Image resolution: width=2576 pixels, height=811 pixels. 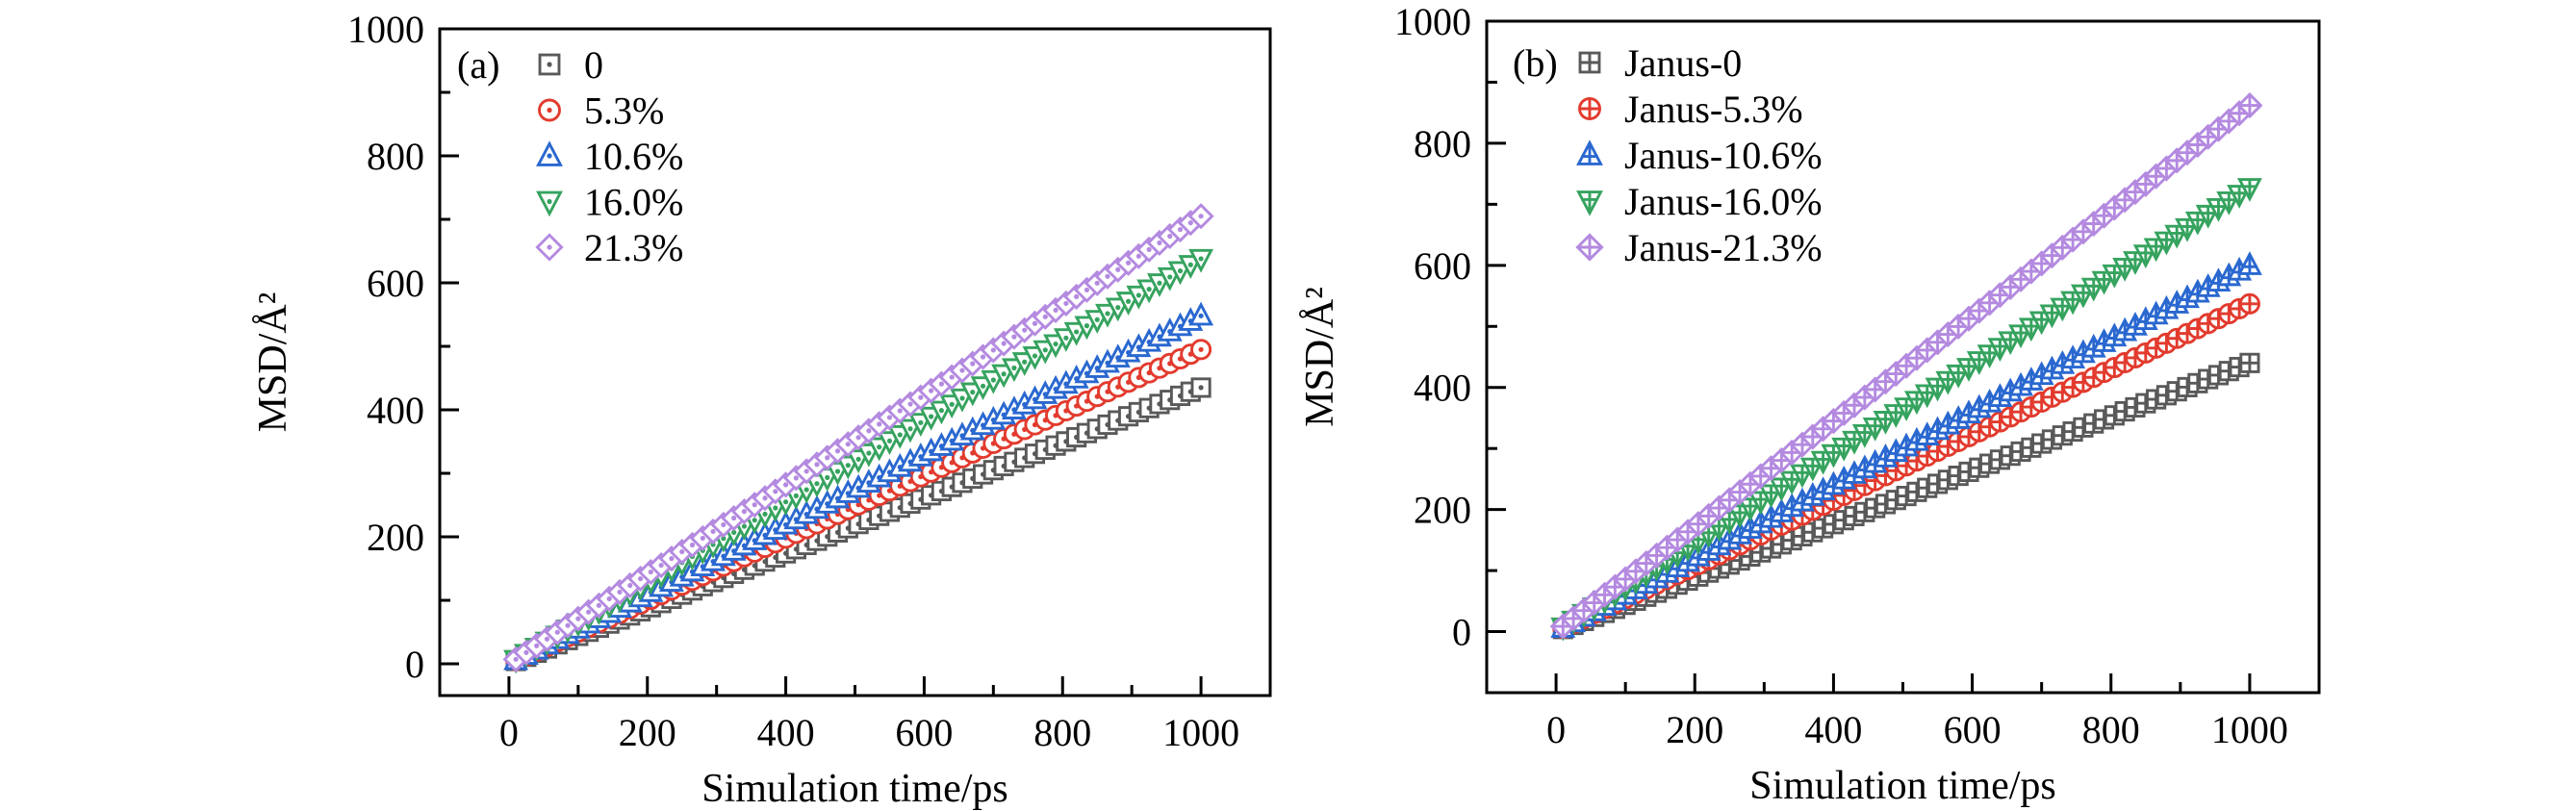 I want to click on legend-item: 10.6%, so click(x=609, y=156).